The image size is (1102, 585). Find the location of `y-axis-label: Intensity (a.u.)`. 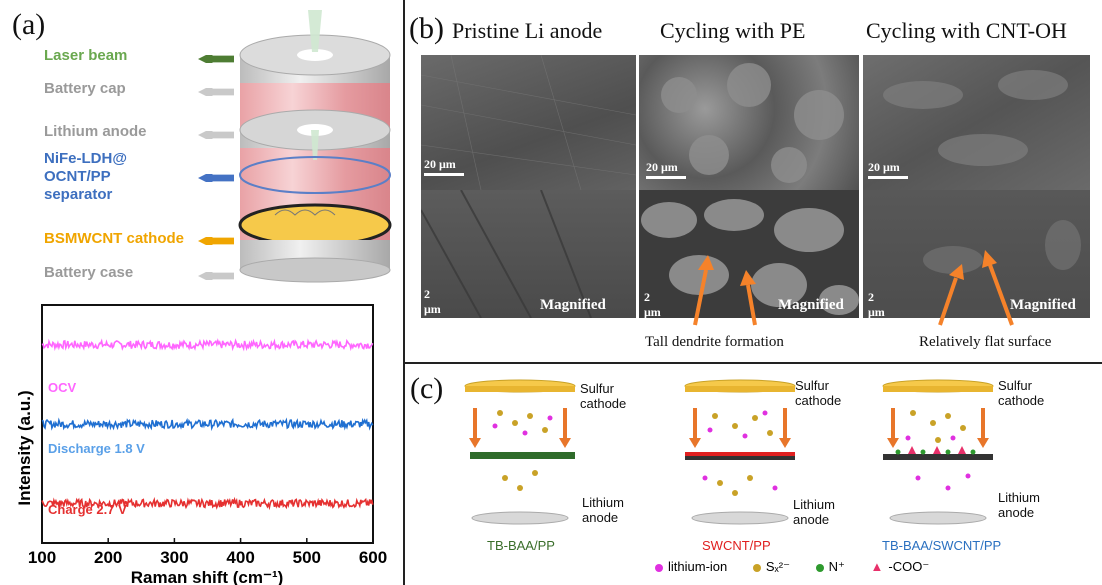

y-axis-label: Intensity (a.u.) is located at coordinates (24, 447).